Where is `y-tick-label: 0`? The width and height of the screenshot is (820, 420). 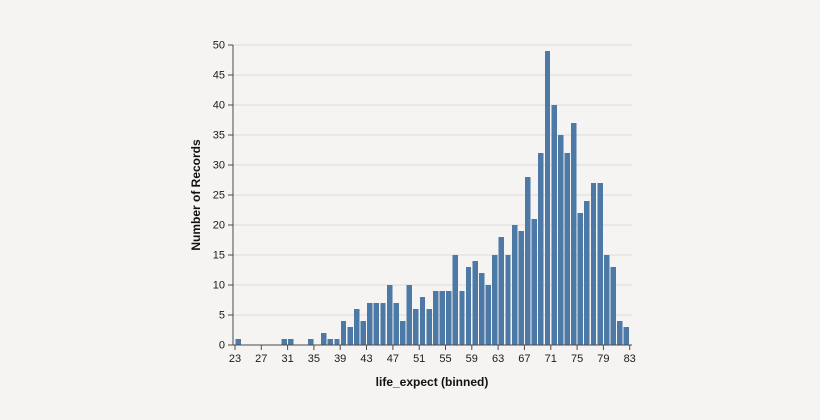
y-tick-label: 0 is located at coordinates (222, 346).